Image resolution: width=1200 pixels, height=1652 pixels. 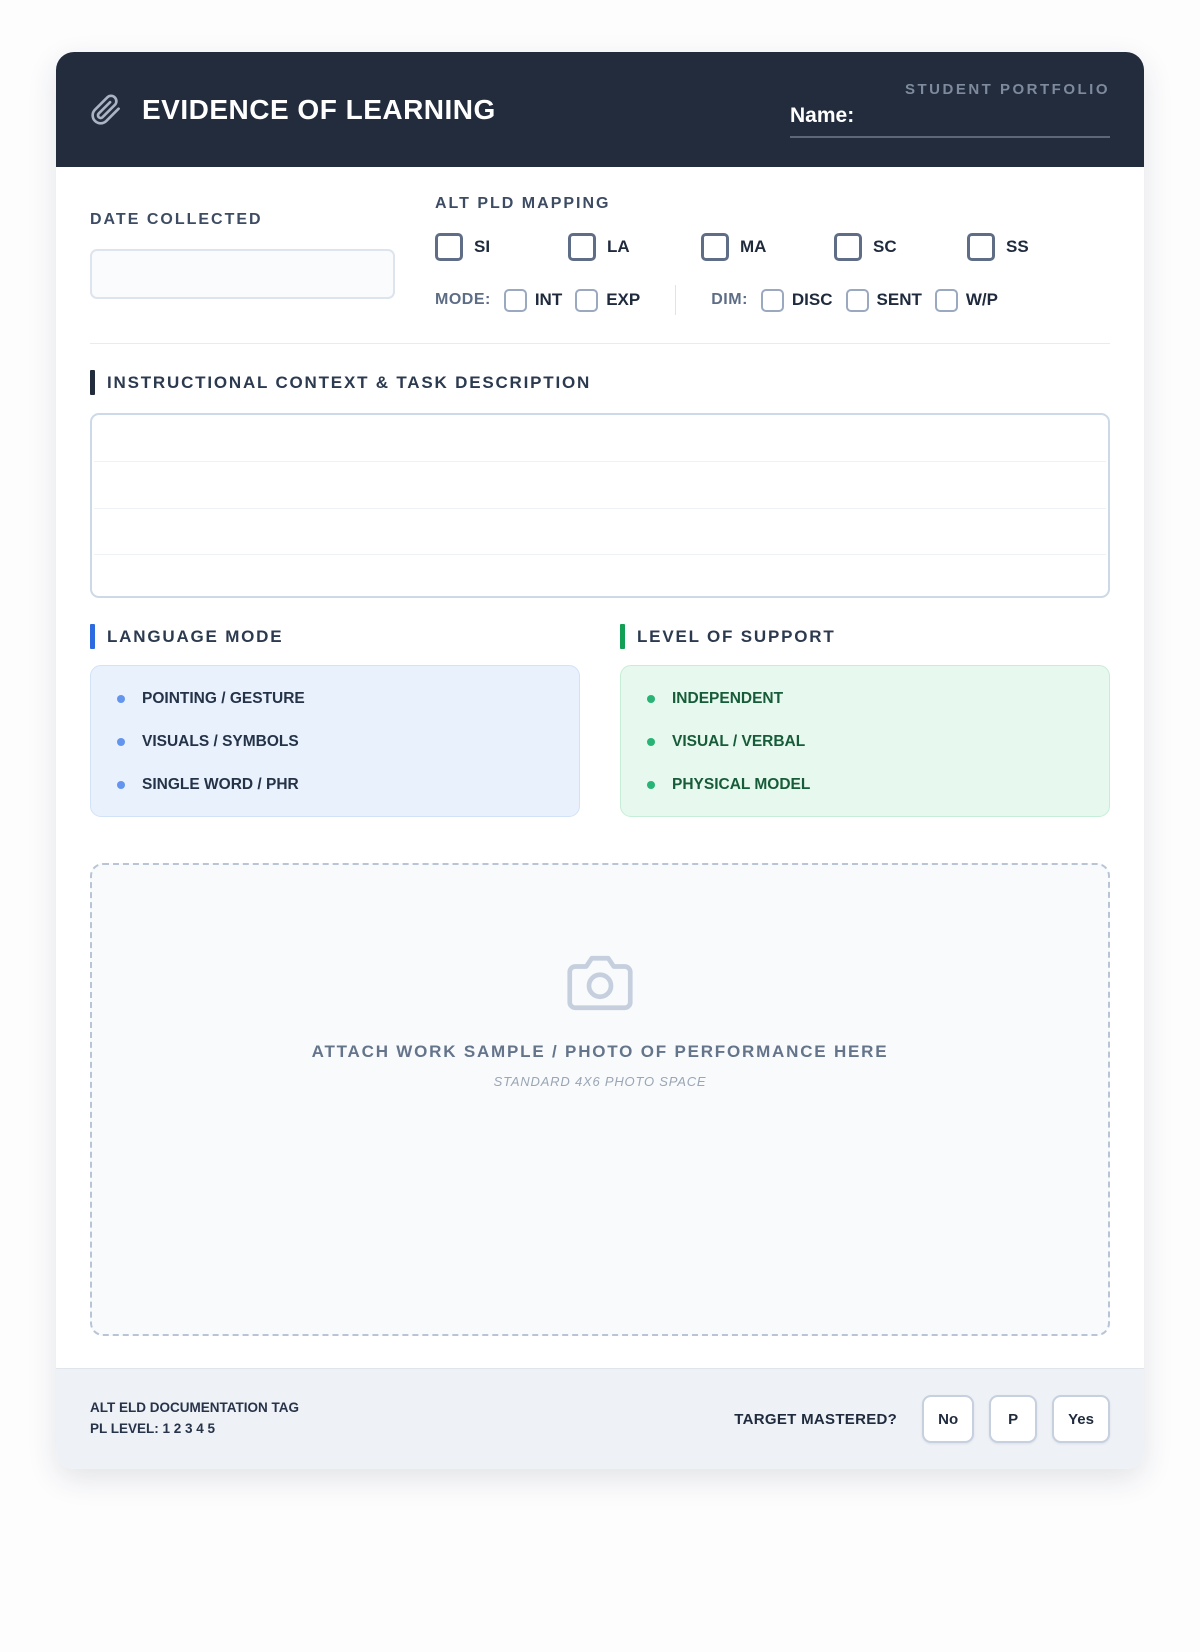 I want to click on list-item: VISUAL / VERBAL, so click(x=873, y=742).